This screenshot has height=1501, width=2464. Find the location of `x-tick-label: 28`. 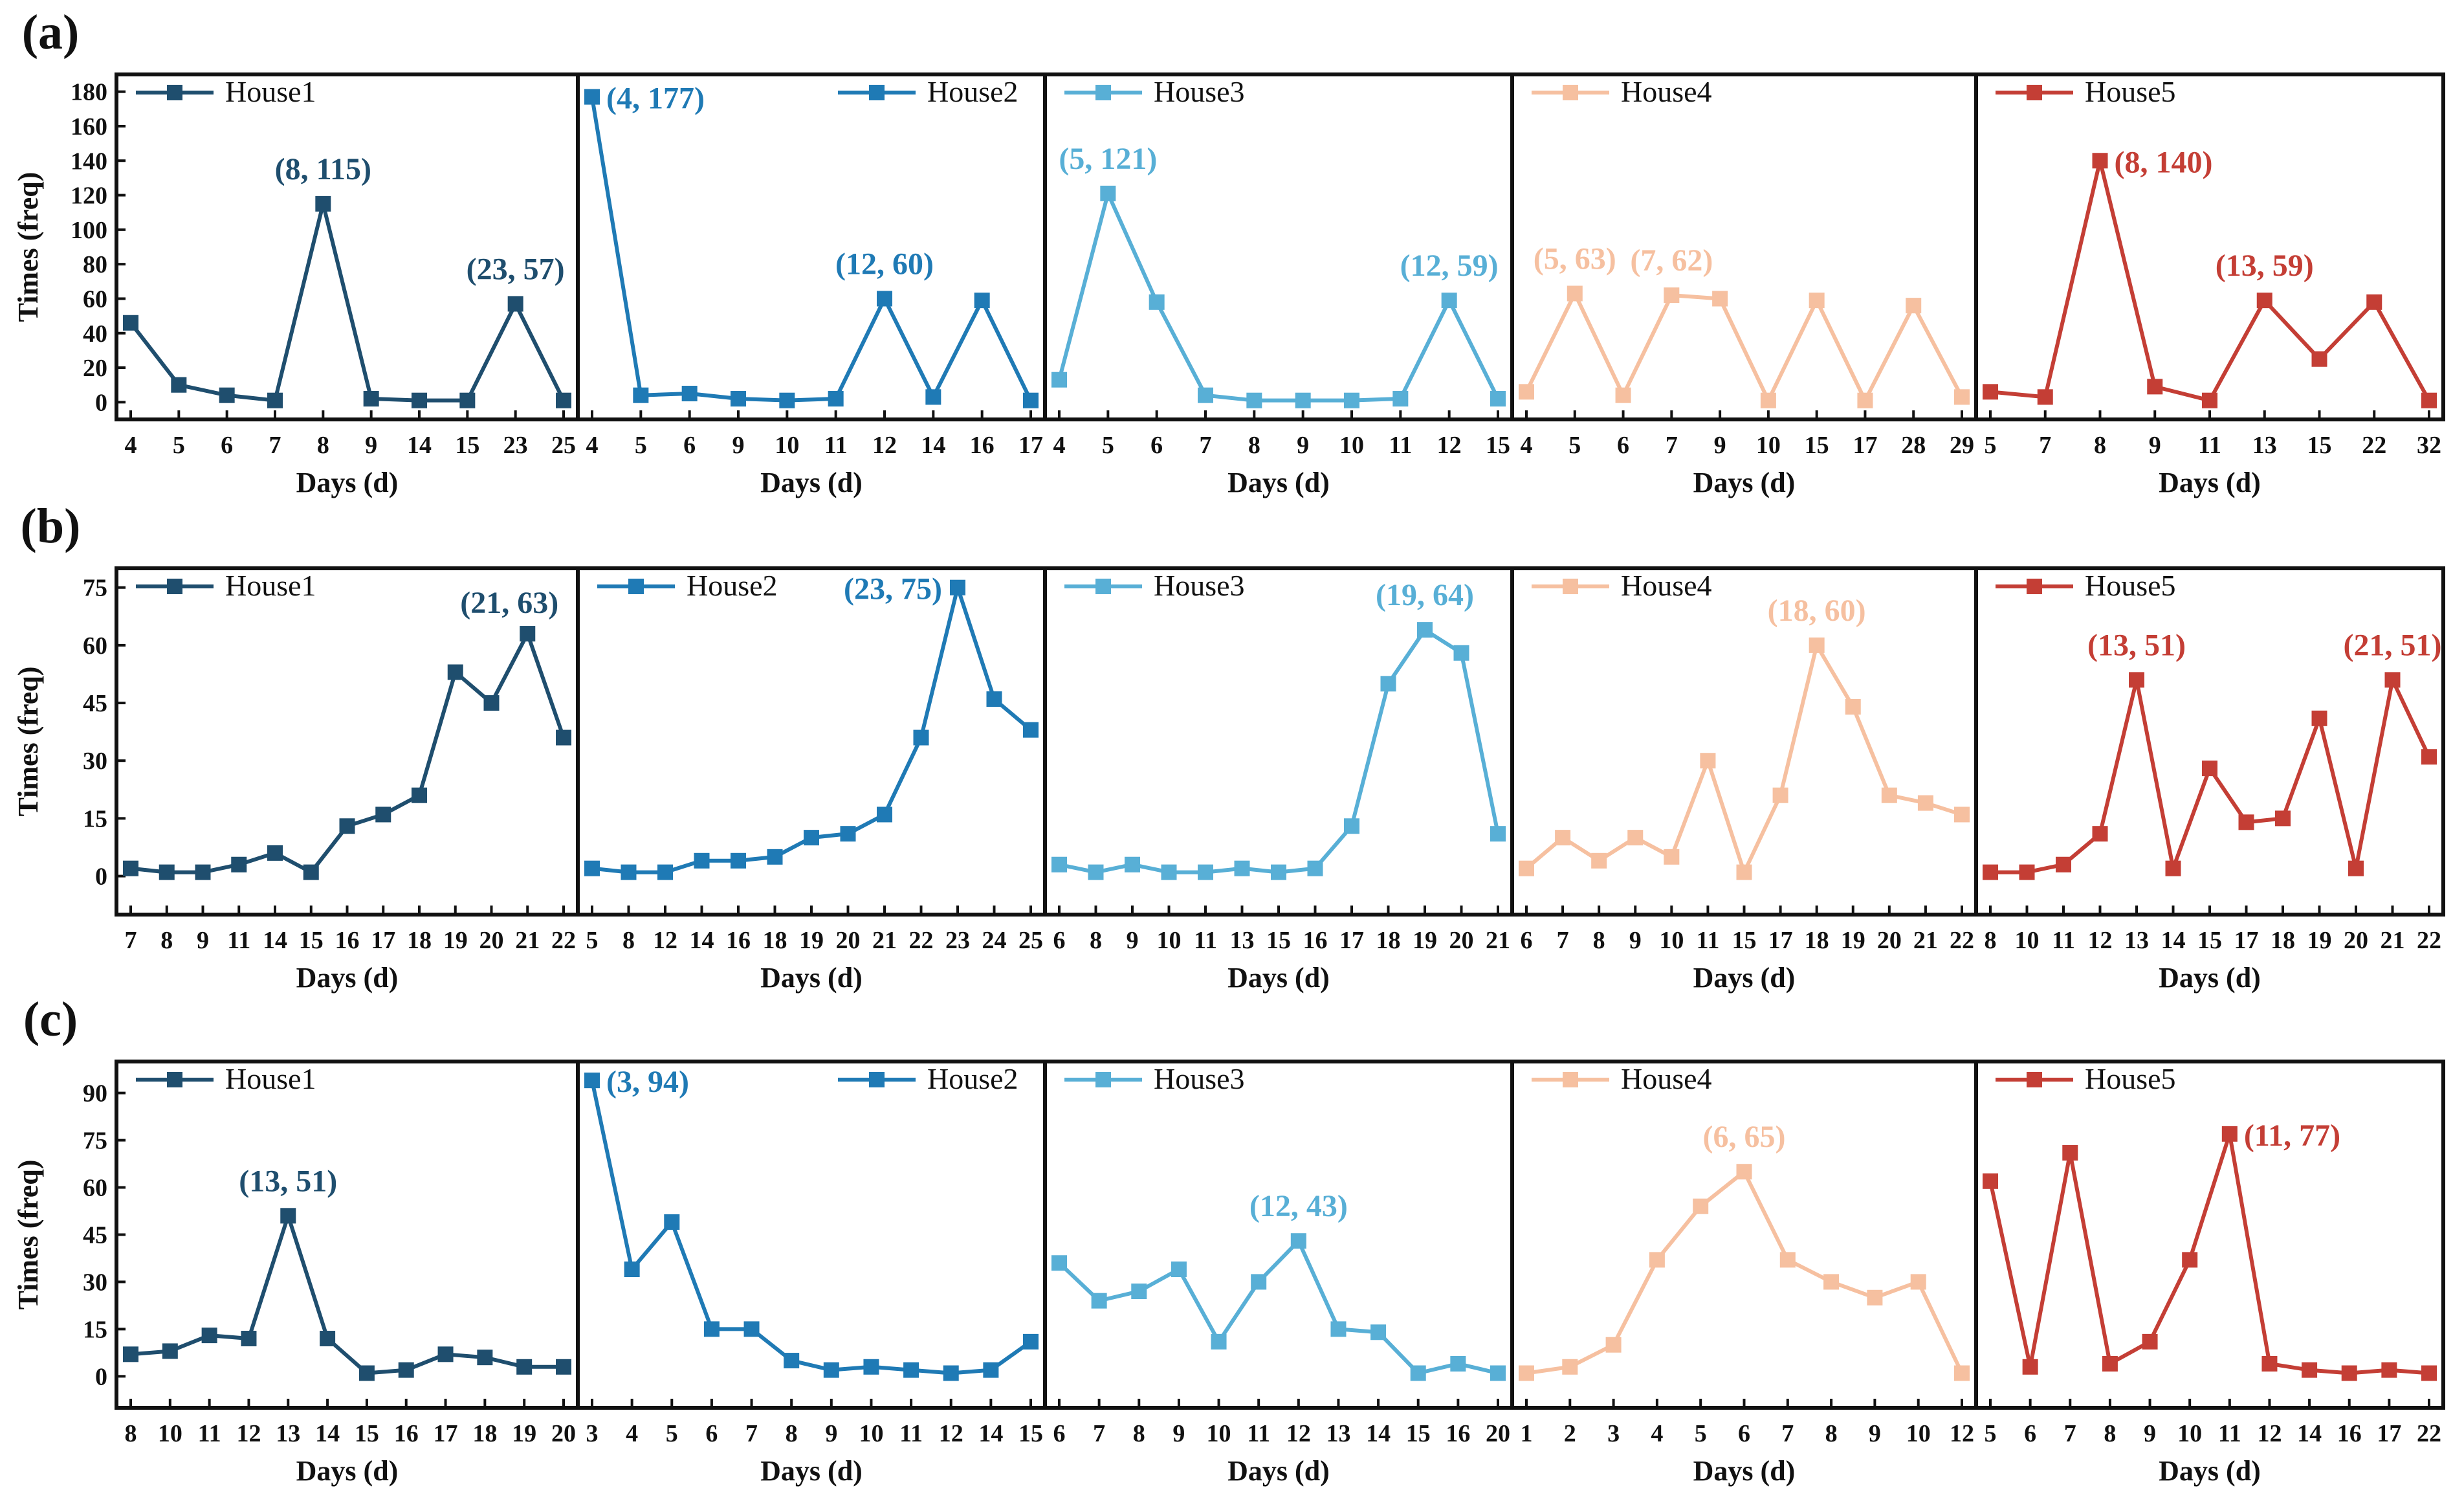

x-tick-label: 28 is located at coordinates (1913, 446).